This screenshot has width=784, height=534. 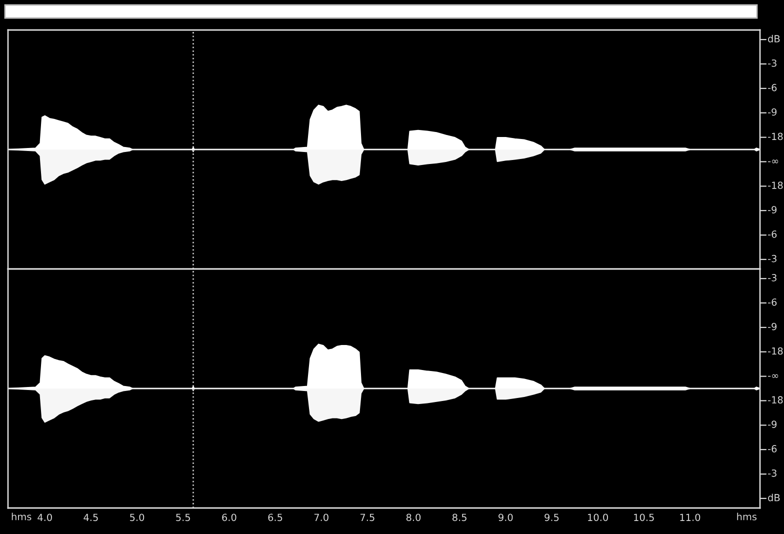 What do you see at coordinates (321, 518) in the screenshot?
I see `x-tick-label: 7.0` at bounding box center [321, 518].